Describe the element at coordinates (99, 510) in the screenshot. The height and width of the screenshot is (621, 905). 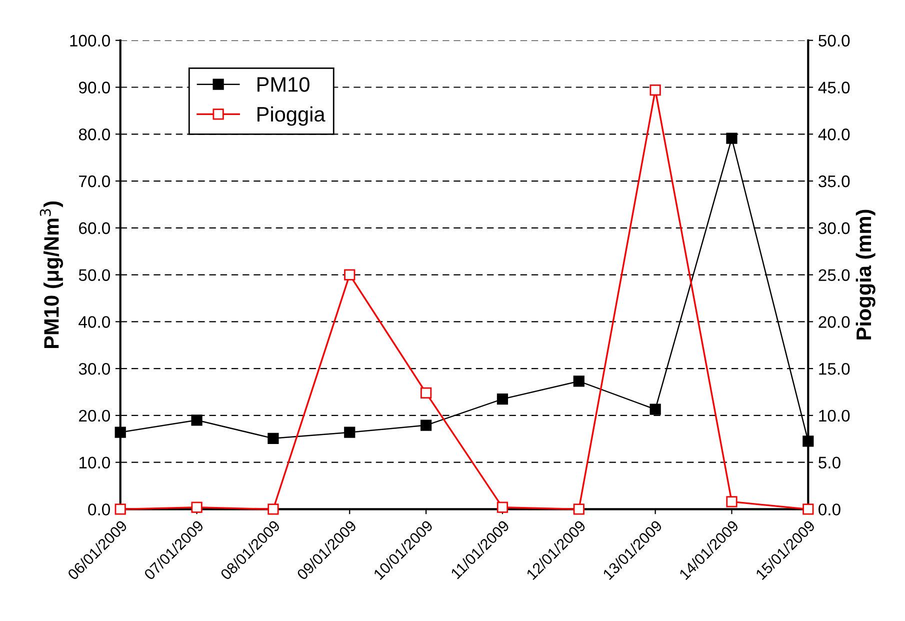
I see `y-tick-label: 0.0` at that location.